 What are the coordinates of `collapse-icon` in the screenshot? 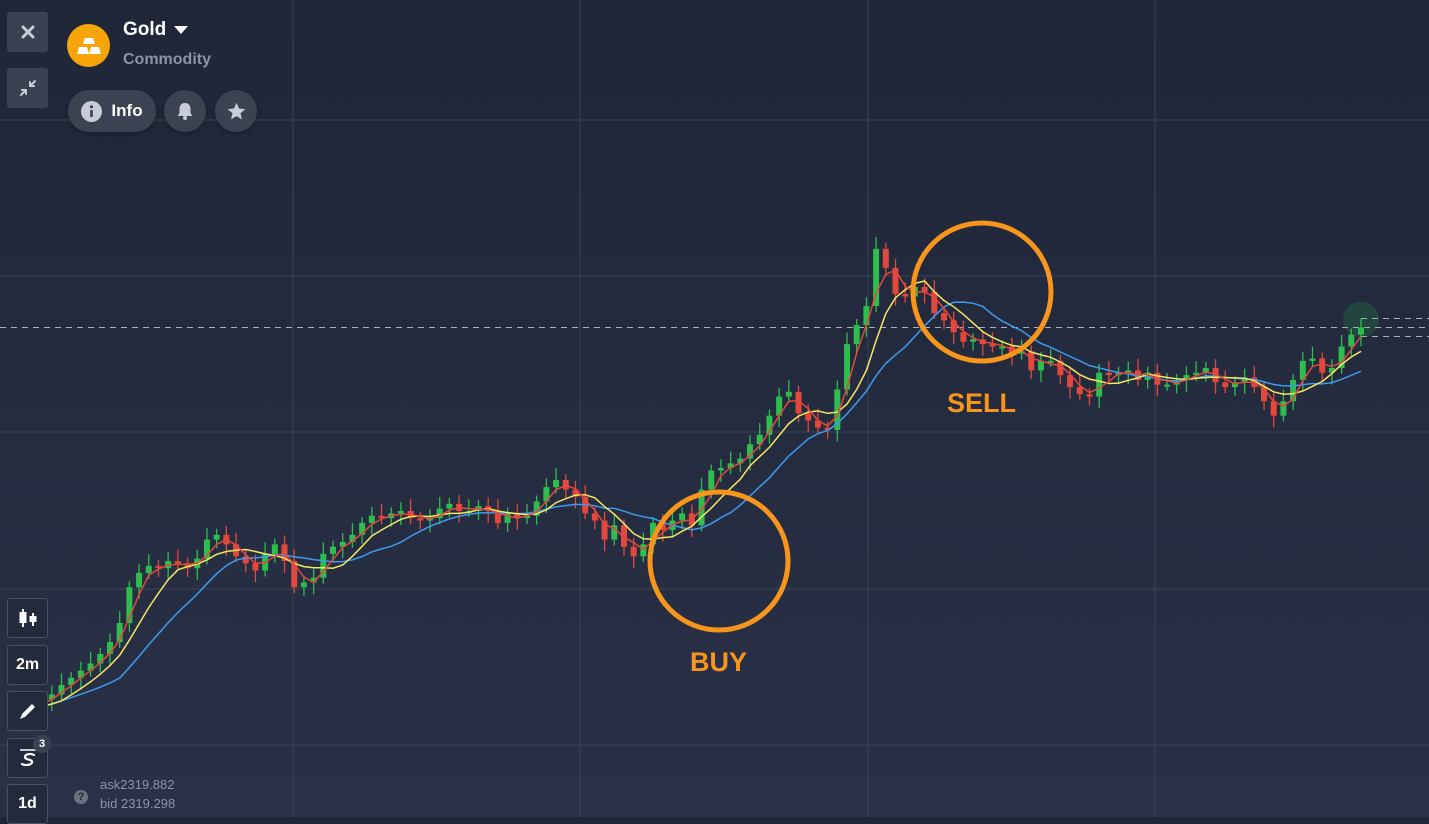 It's located at (27, 88).